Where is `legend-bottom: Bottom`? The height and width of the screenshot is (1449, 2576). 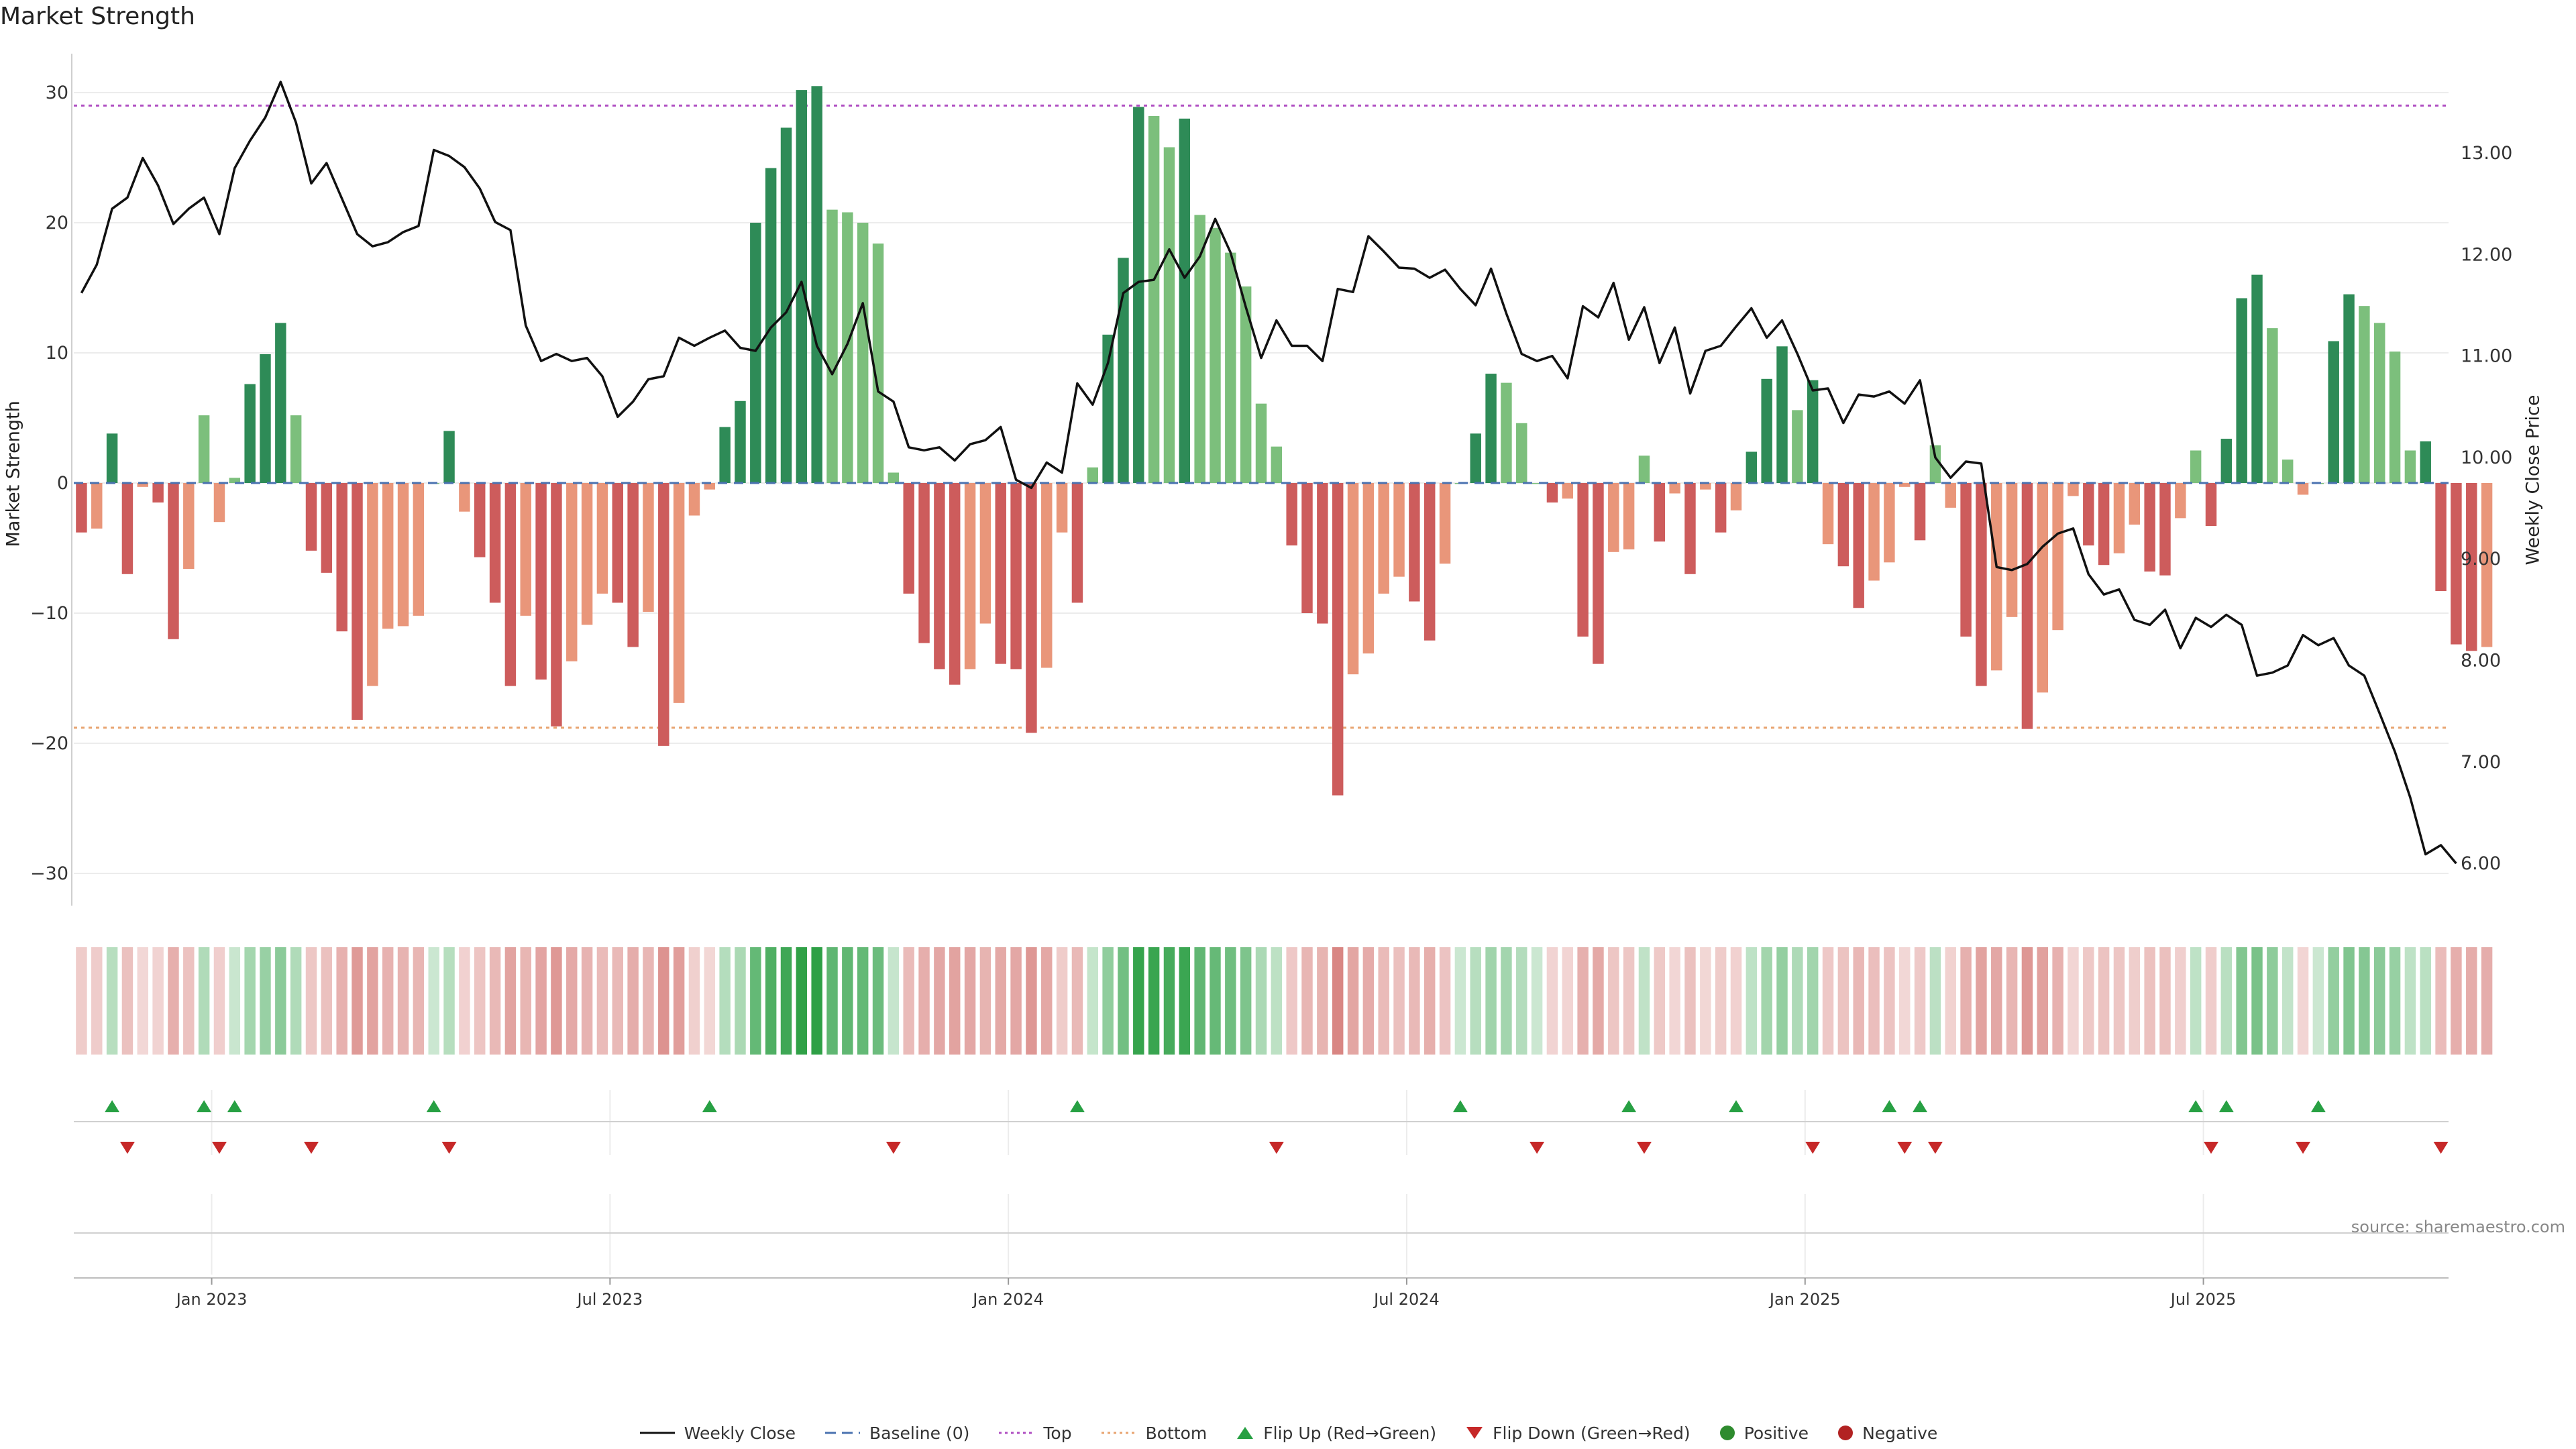
legend-bottom: Bottom is located at coordinates (1153, 1433).